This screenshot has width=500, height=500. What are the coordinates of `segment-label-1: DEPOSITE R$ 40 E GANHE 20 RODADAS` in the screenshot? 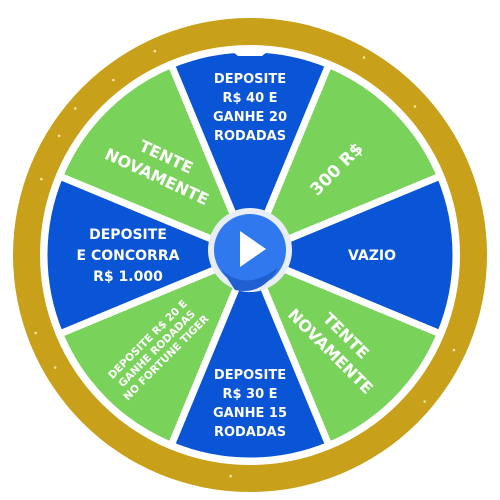 It's located at (250, 108).